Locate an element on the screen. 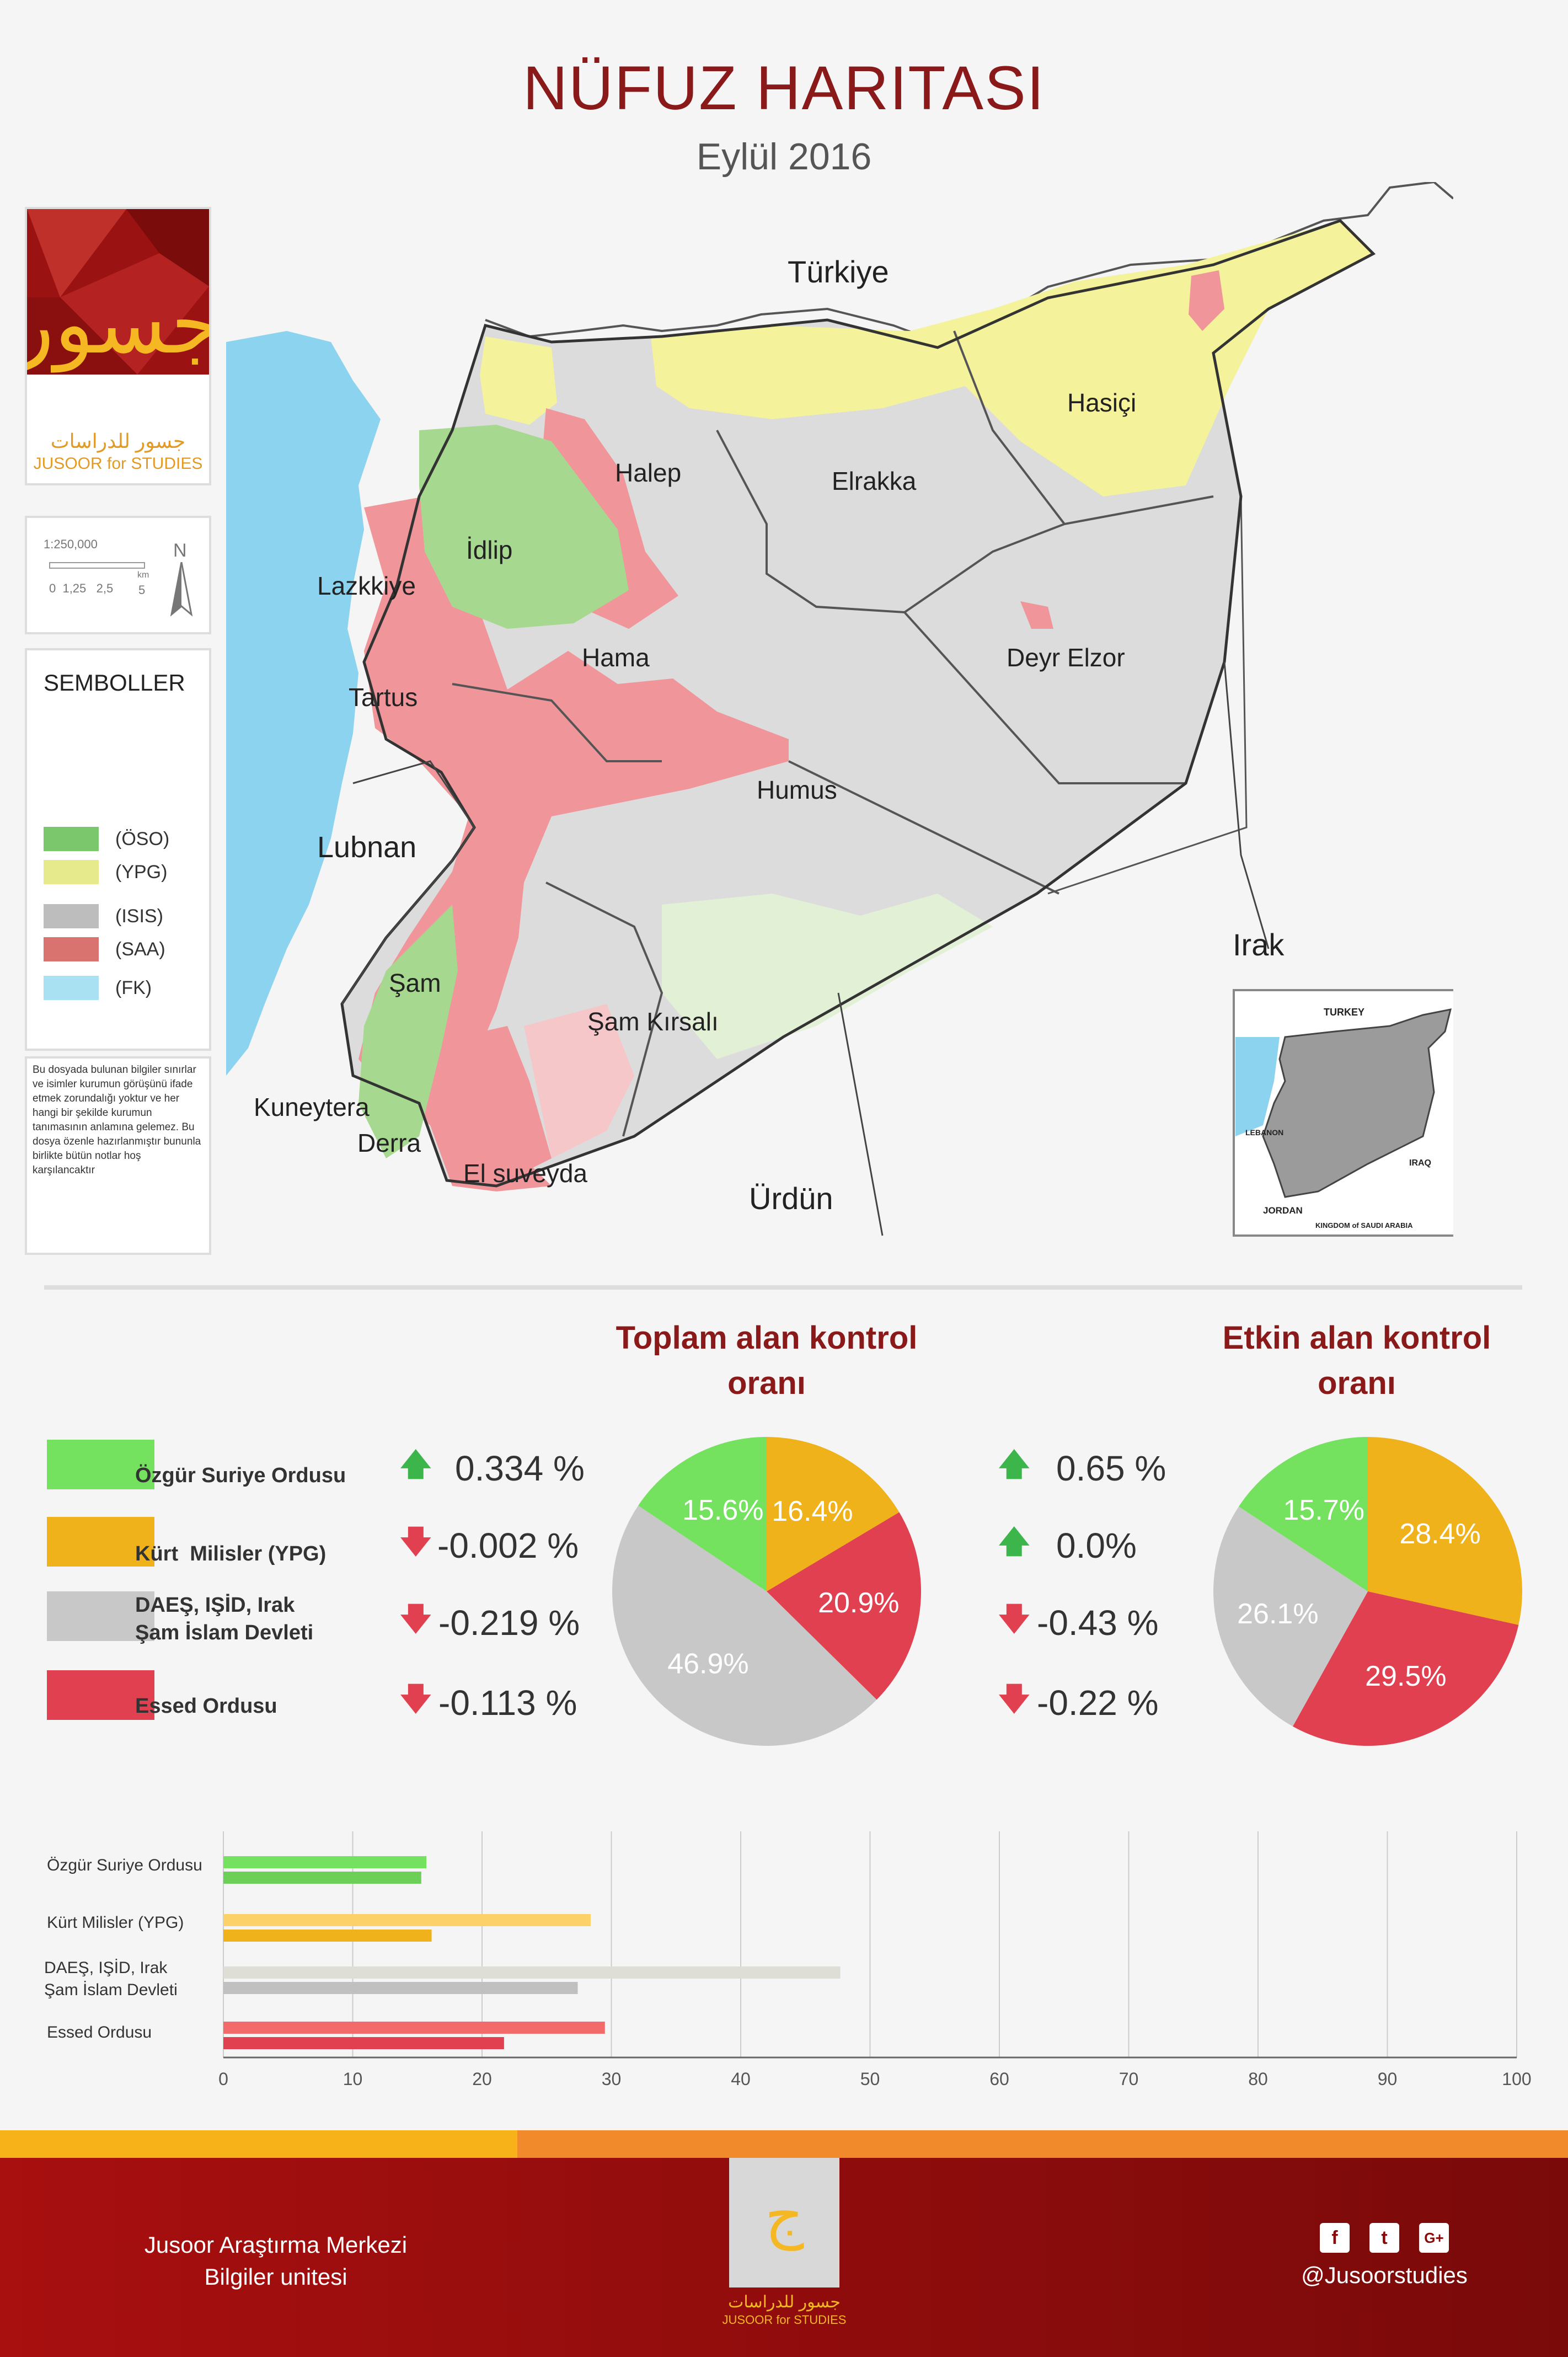 Image resolution: width=1568 pixels, height=2357 pixels. pie-slice-label: 16.4% is located at coordinates (812, 1511).